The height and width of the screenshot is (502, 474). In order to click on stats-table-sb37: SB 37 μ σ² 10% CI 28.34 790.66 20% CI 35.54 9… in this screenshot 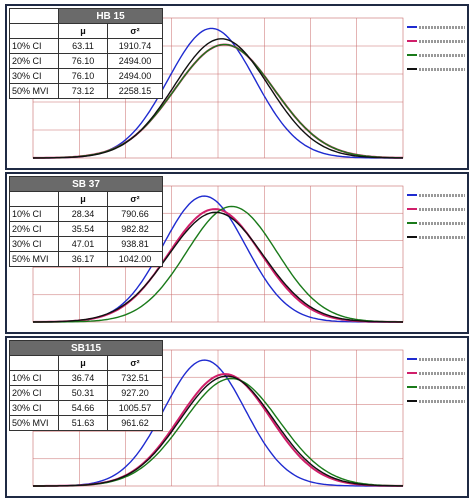, I will do `click(86, 221)`.